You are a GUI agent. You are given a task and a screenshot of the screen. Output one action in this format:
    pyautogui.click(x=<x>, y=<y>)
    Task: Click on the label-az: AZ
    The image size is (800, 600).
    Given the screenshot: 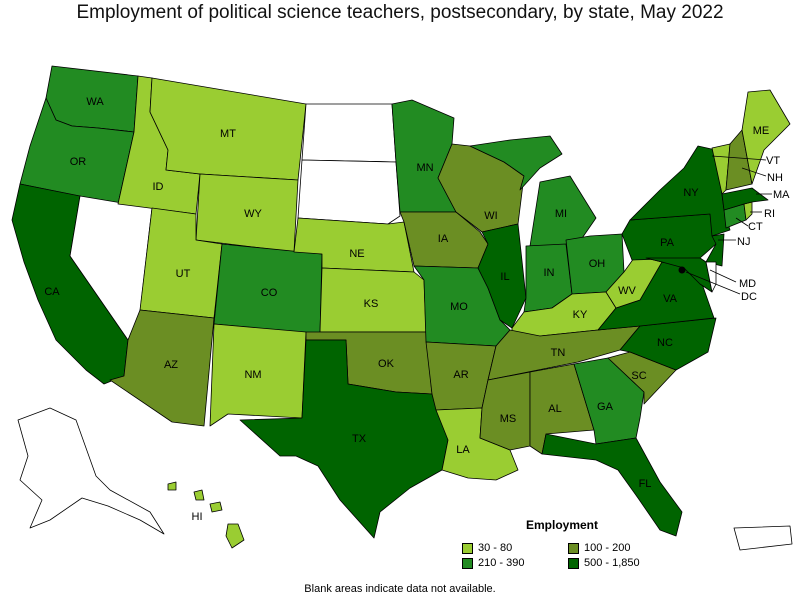 What is the action you would take?
    pyautogui.click(x=171, y=365)
    